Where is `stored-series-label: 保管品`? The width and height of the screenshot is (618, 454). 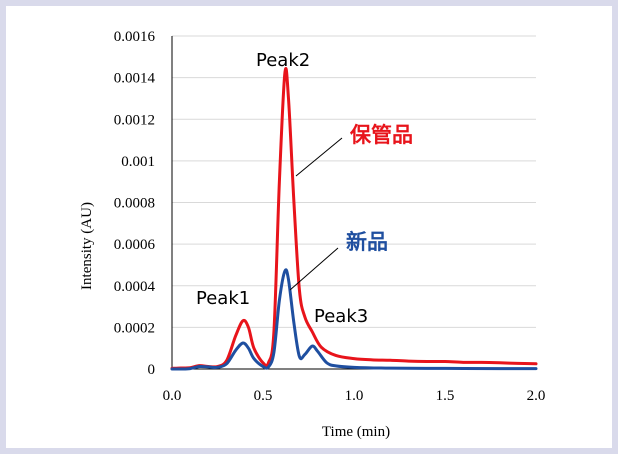 stored-series-label: 保管品 is located at coordinates (381, 135).